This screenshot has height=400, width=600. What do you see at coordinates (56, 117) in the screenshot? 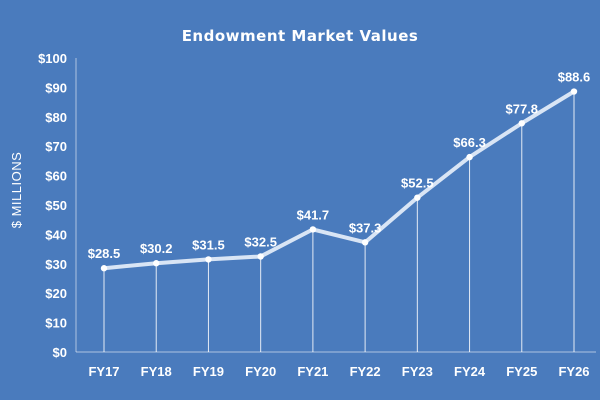
I see `y-tick-label: $80` at bounding box center [56, 117].